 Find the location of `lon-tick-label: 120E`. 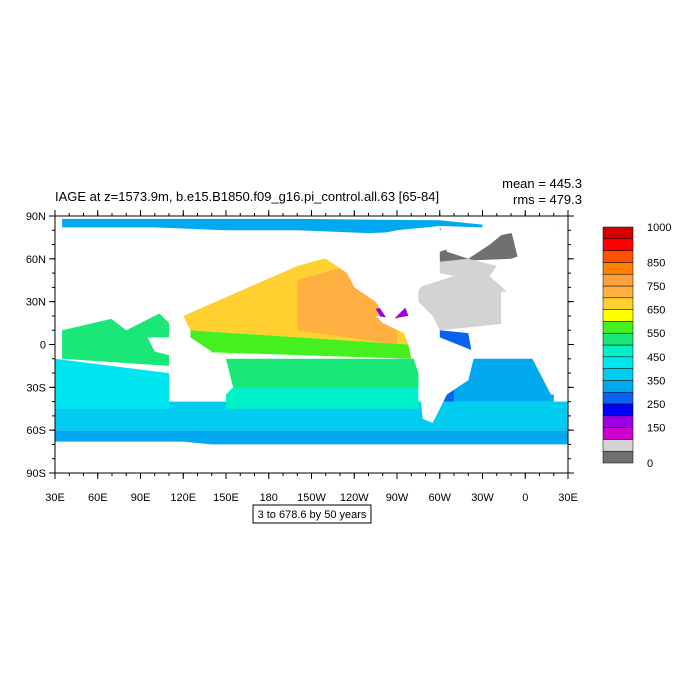

lon-tick-label: 120E is located at coordinates (183, 498).